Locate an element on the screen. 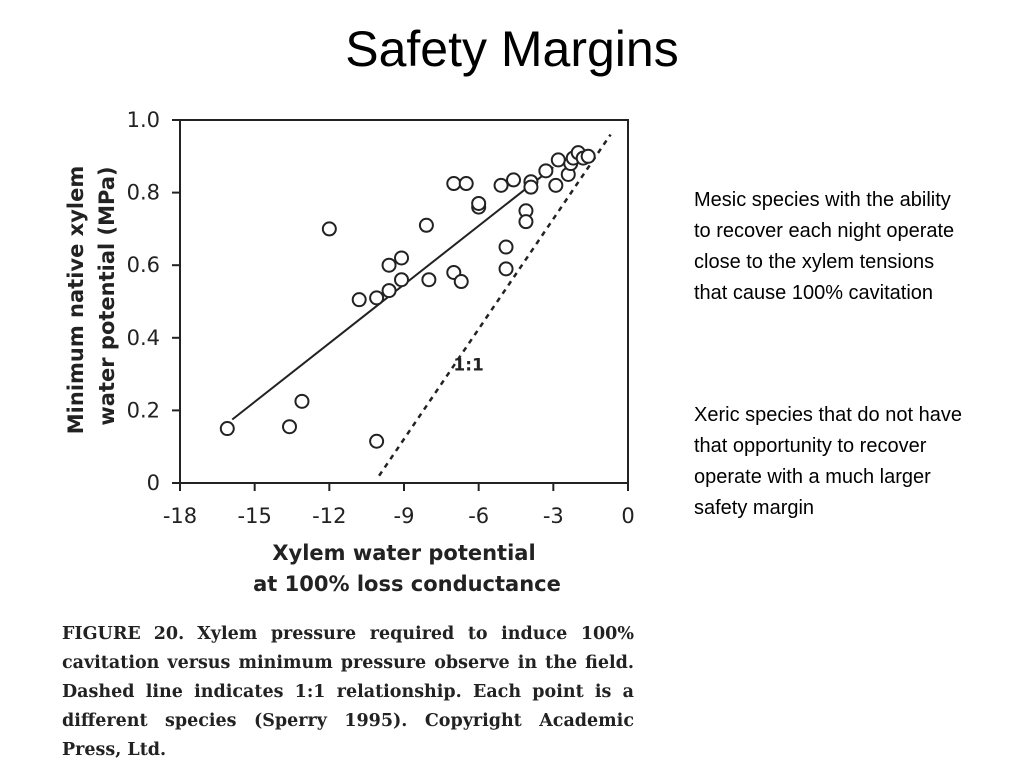 This screenshot has width=1024, height=768. y-tick-label: 0.8 is located at coordinates (143, 193).